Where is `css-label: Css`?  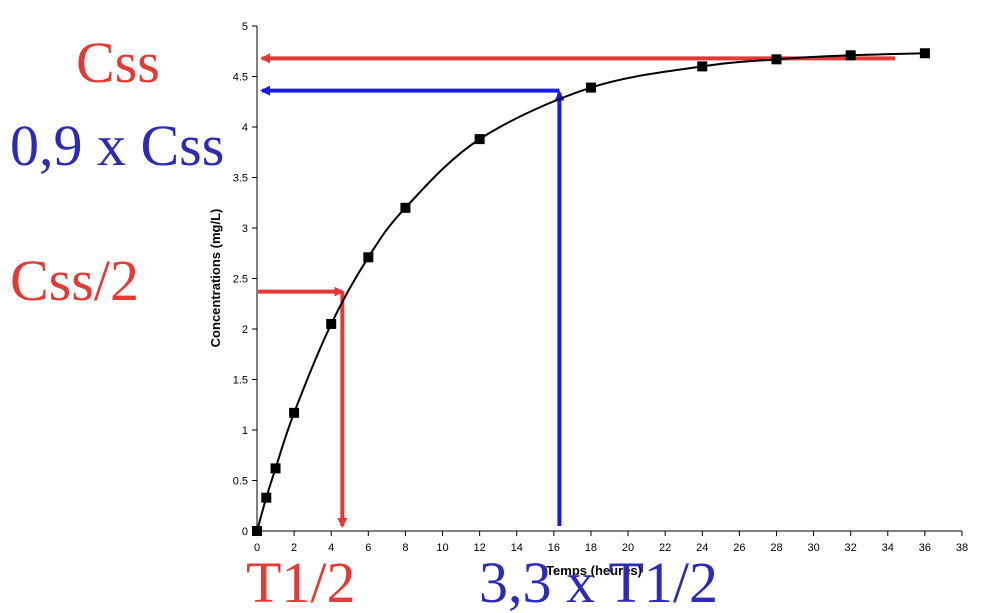 css-label: Css is located at coordinates (118, 62).